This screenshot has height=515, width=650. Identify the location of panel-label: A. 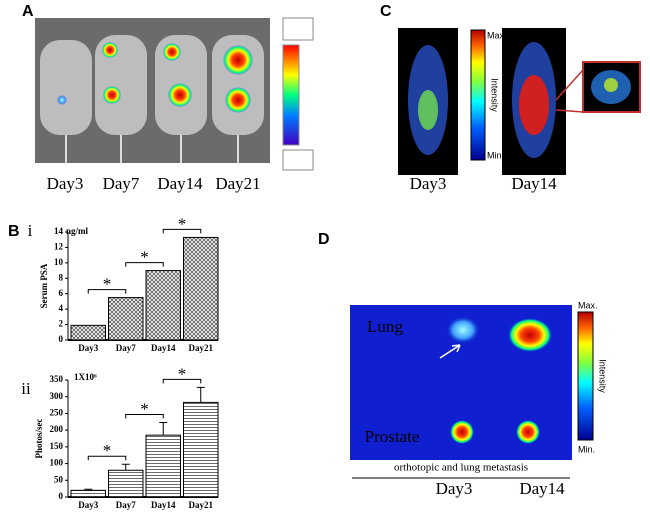
(28, 11).